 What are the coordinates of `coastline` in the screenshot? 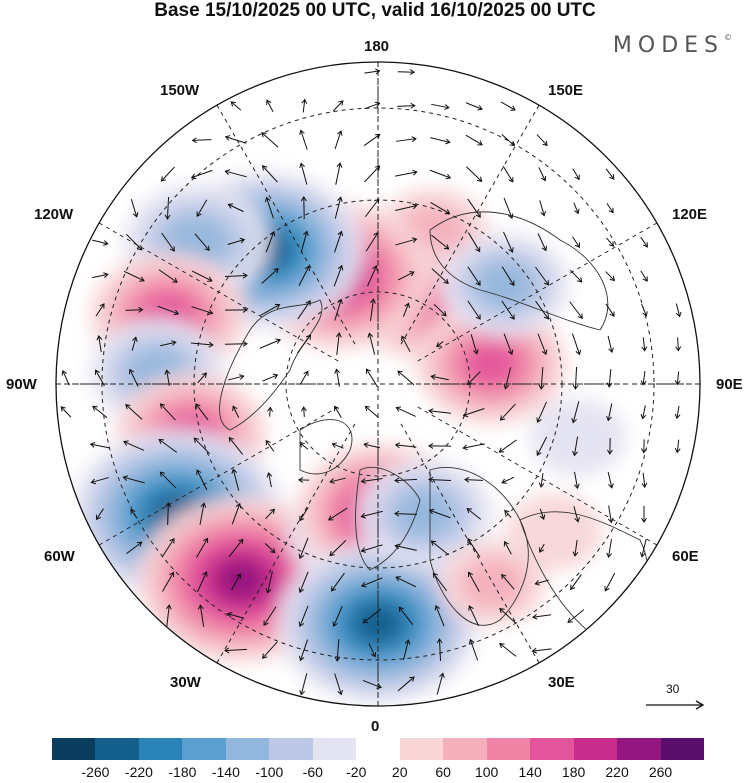 It's located at (271, 365).